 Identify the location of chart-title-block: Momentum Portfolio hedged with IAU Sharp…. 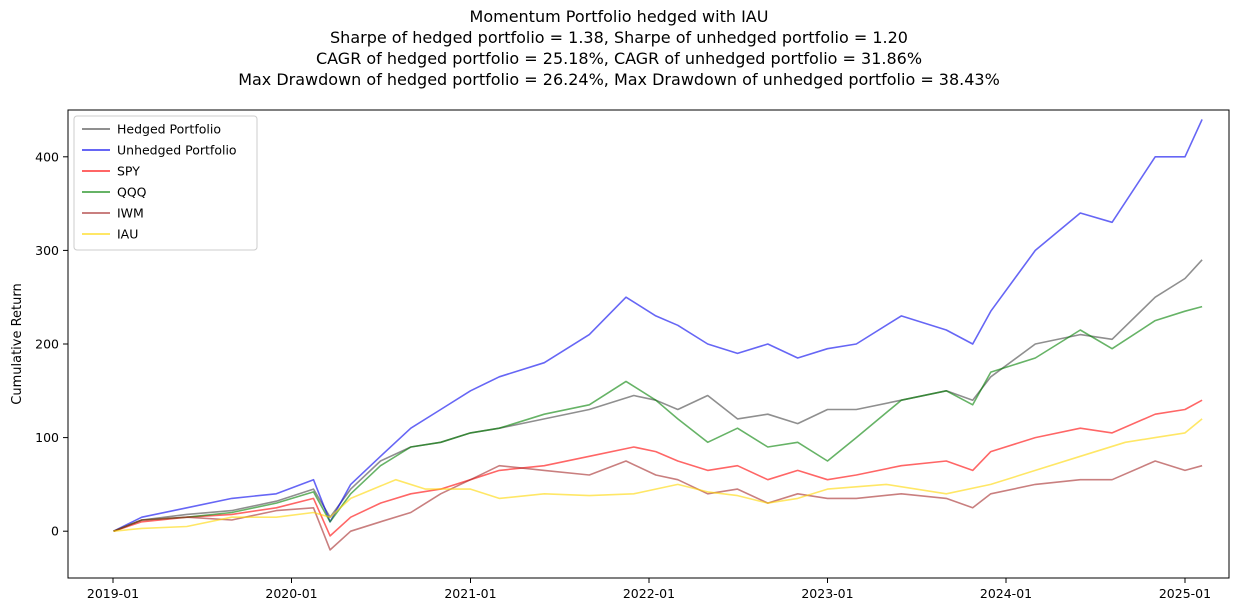
(619, 48).